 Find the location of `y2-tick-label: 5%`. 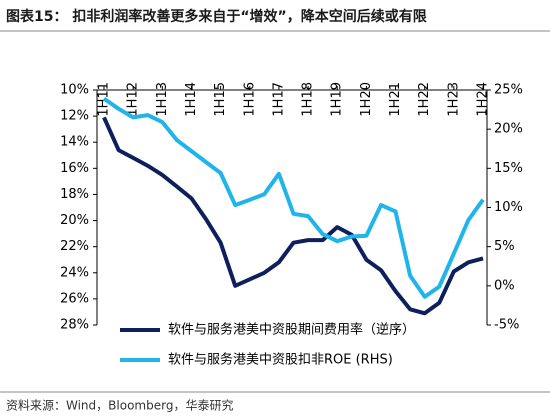

y2-tick-label: 5% is located at coordinates (504, 246).